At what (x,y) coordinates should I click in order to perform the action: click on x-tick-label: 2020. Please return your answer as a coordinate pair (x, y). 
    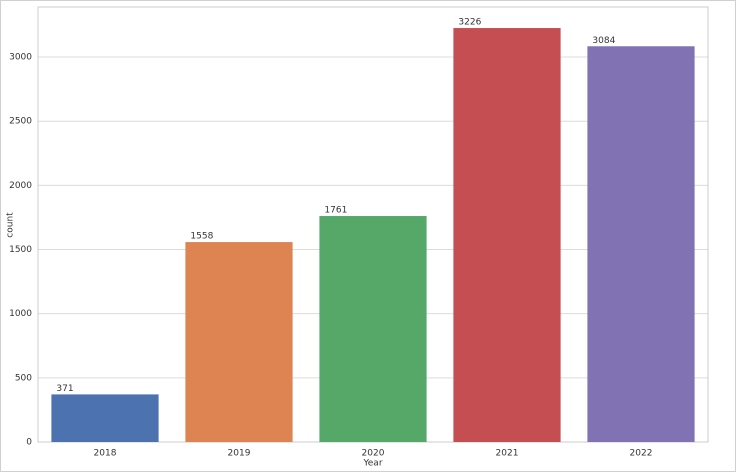
    Looking at the image, I should click on (373, 454).